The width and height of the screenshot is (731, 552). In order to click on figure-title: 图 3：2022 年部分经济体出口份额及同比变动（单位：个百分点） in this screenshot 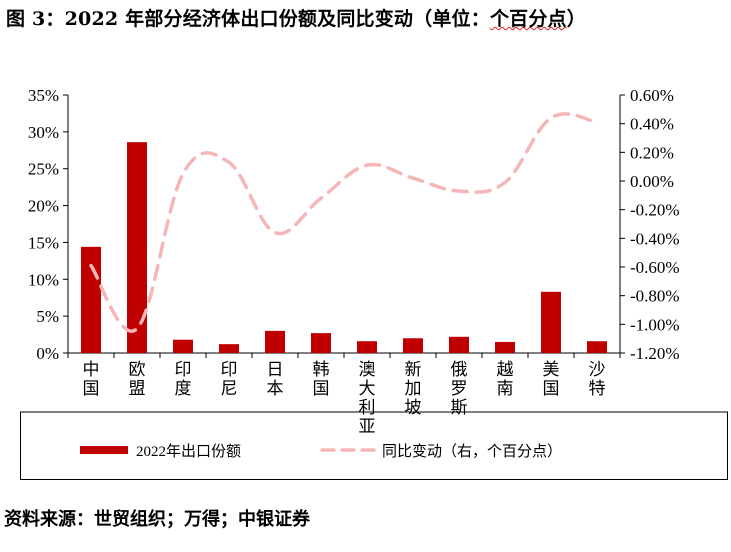, I will do `click(296, 17)`.